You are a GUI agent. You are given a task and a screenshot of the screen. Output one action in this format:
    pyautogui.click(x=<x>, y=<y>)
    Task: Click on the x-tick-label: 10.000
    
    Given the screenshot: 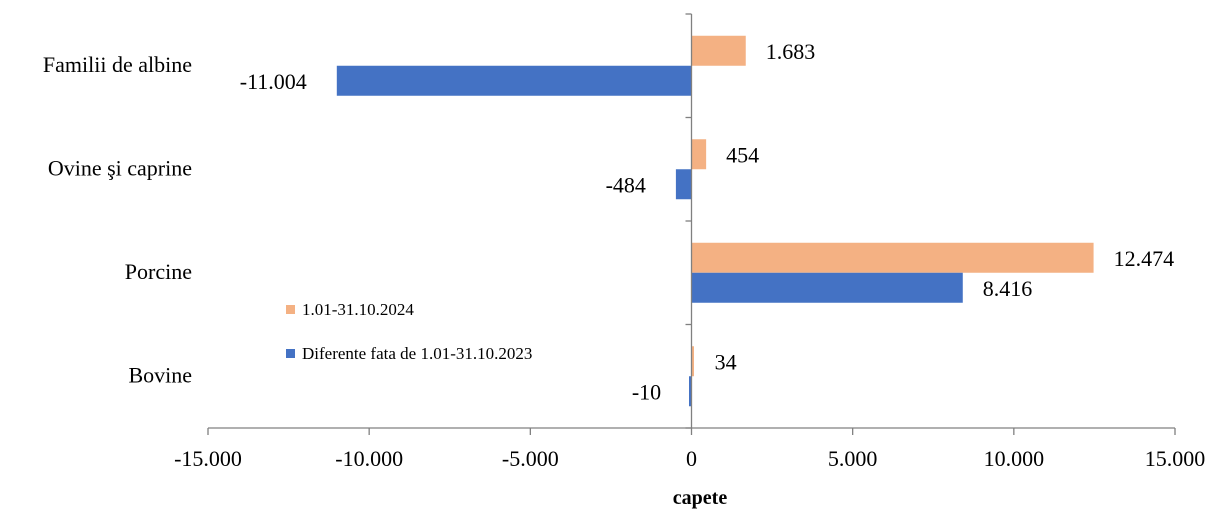 What is the action you would take?
    pyautogui.click(x=1014, y=458)
    